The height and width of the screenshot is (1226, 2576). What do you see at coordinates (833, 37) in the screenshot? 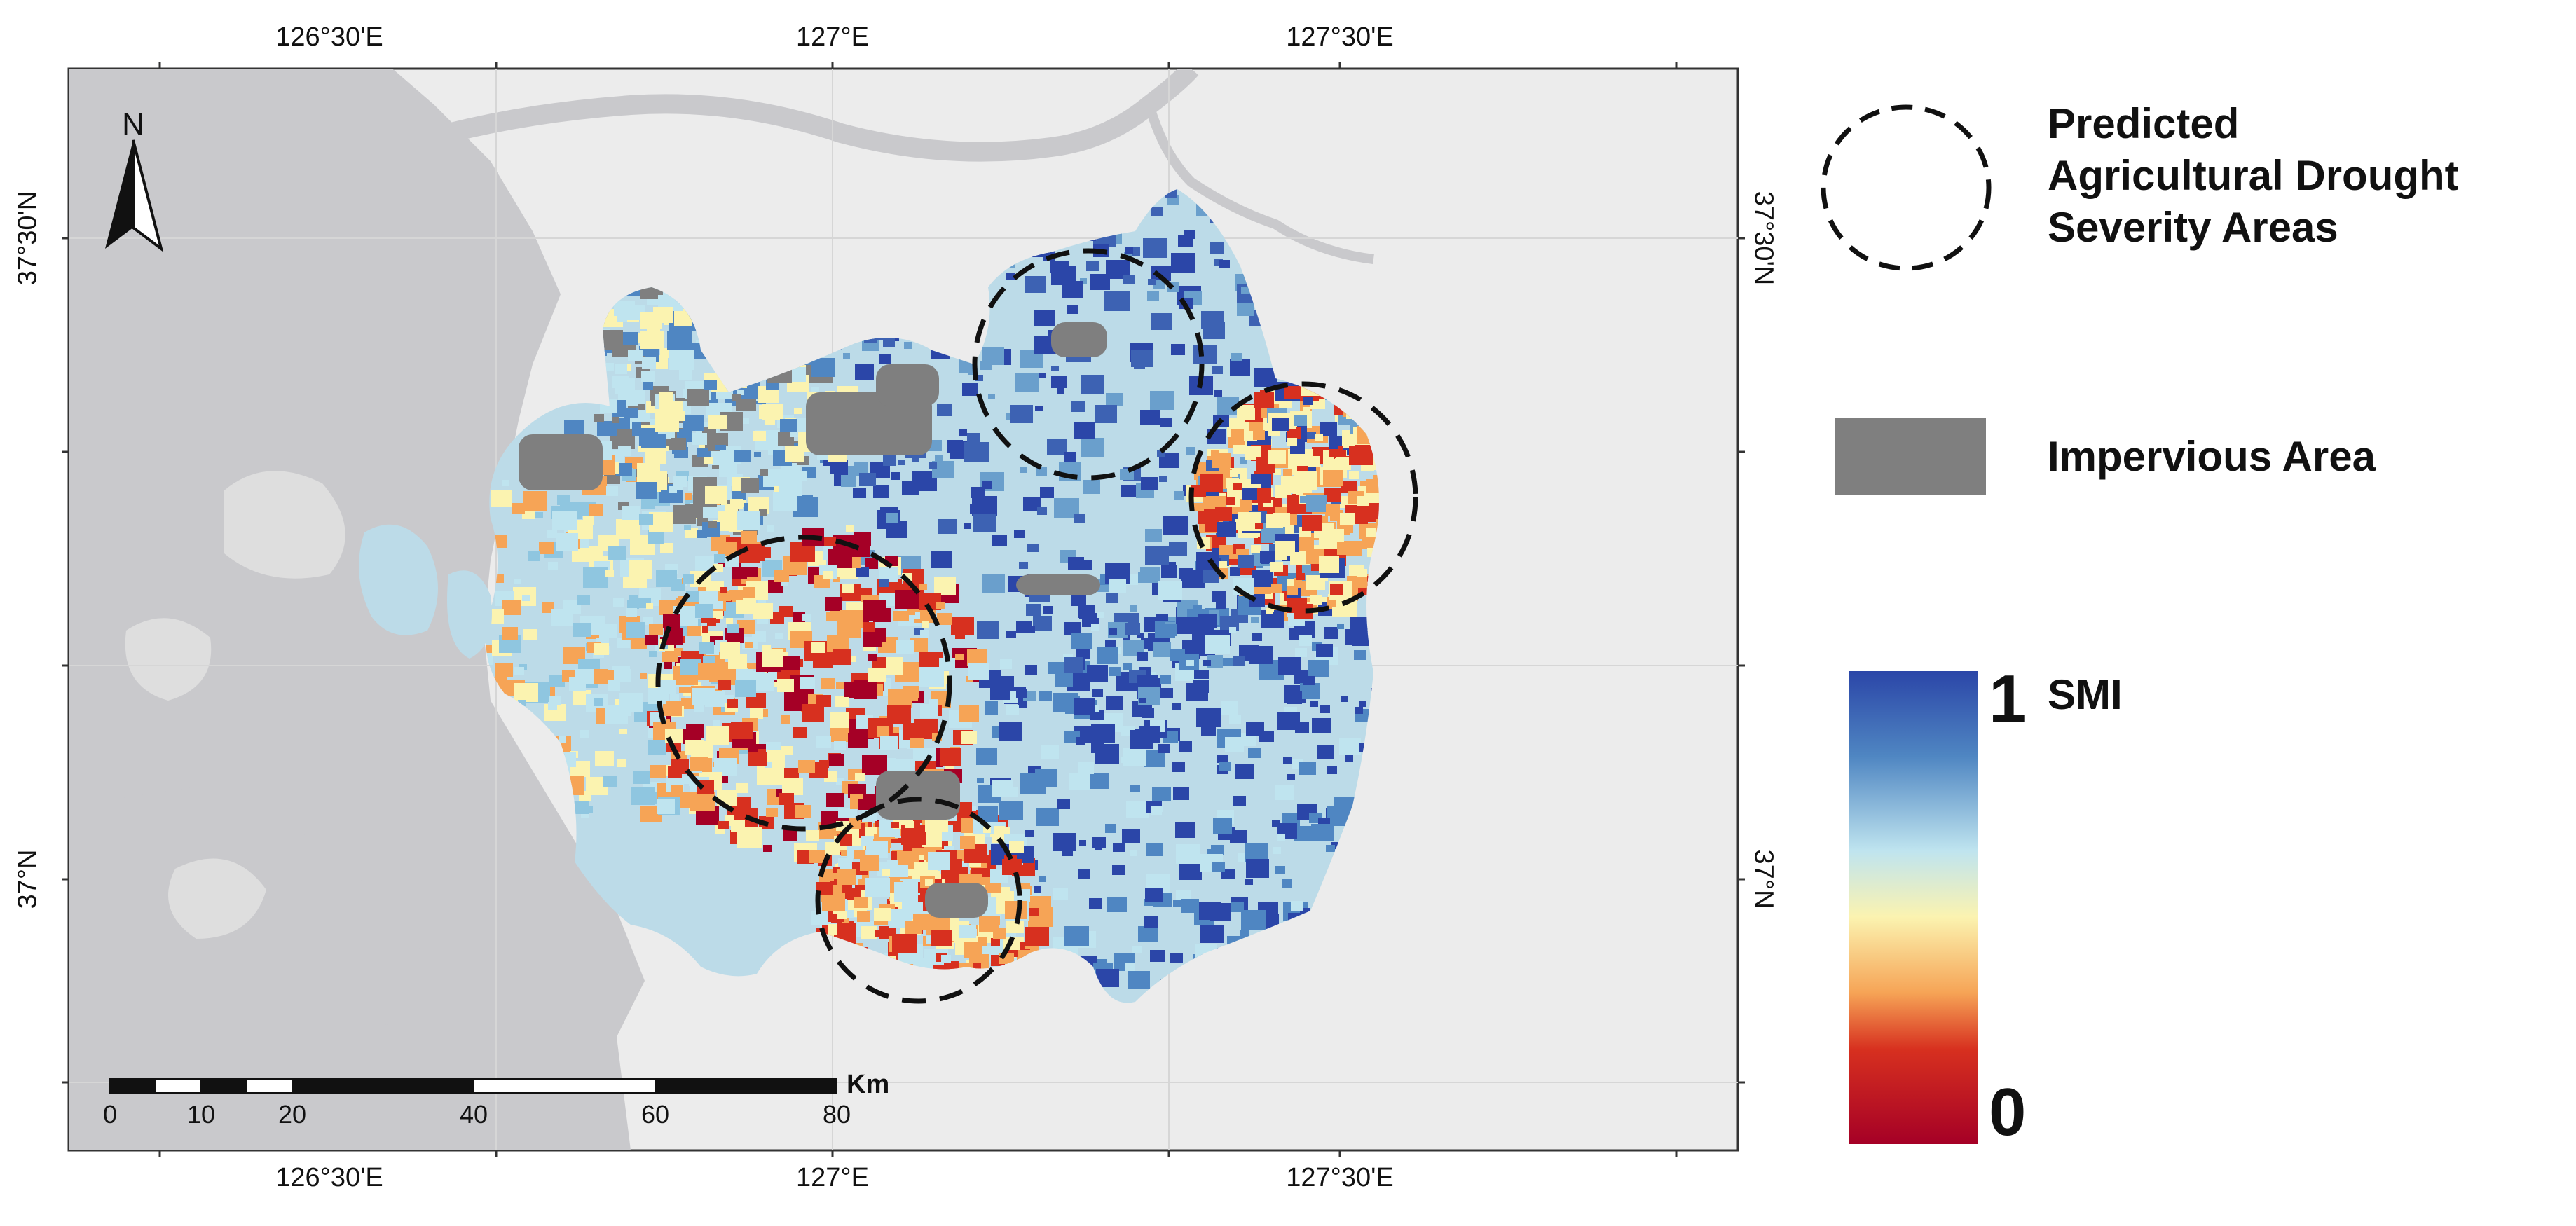
I see `top-lon-label-2: 127°E` at bounding box center [833, 37].